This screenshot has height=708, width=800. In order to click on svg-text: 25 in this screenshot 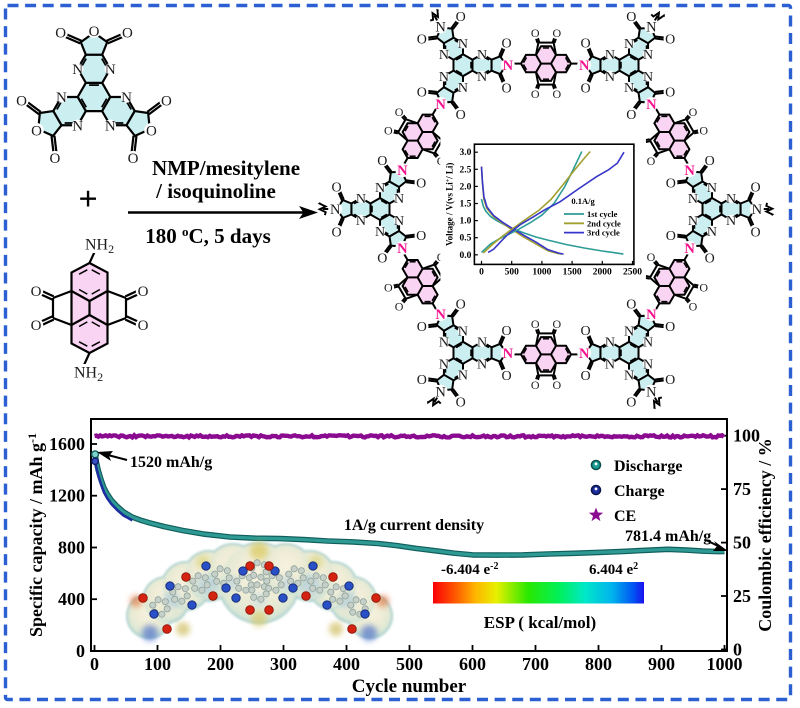, I will do `click(742, 596)`.